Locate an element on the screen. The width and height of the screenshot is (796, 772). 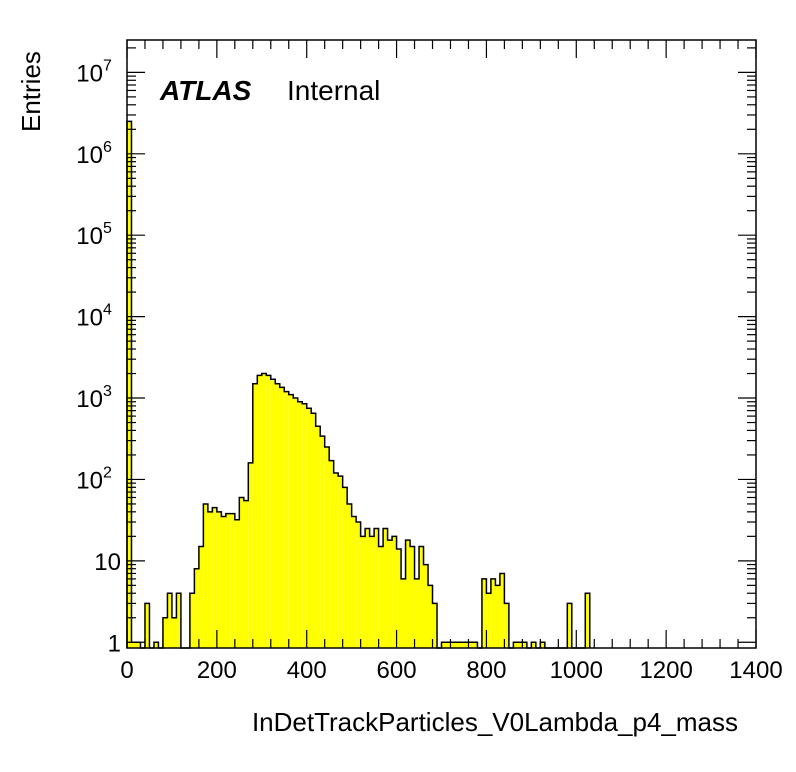
x-tick-label: 1400 is located at coordinates (755, 670).